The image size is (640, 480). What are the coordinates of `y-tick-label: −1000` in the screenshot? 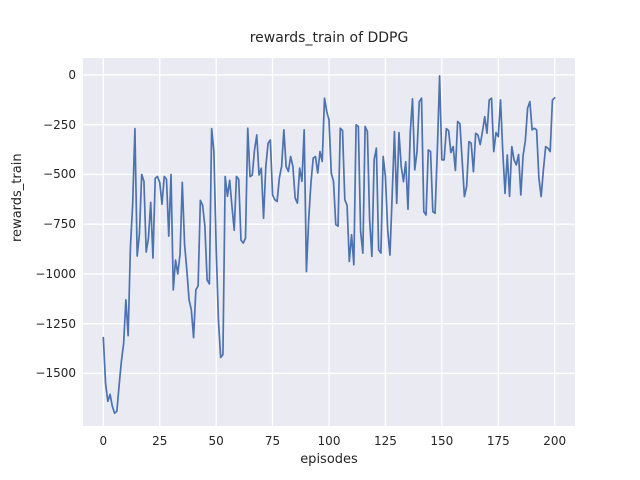 It's located at (55, 273).